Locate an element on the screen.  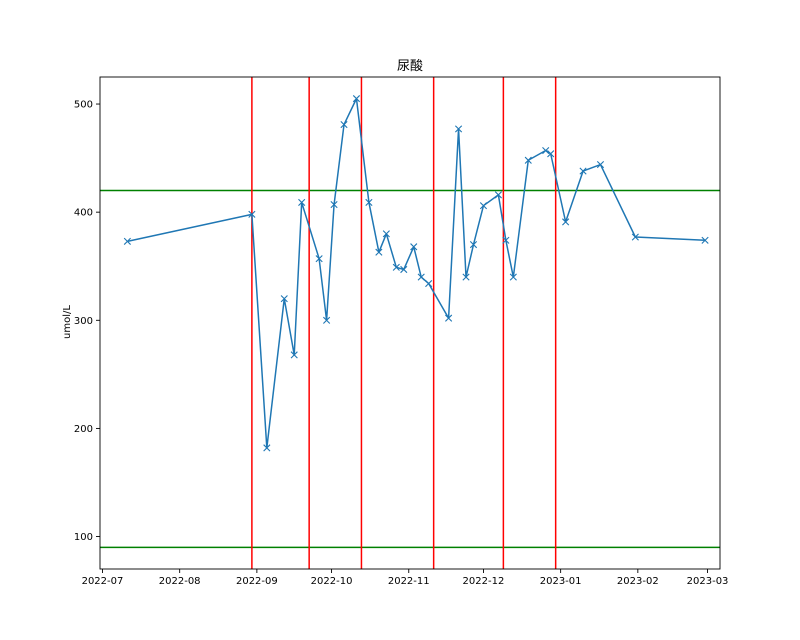
x-tick-label: 2022-12 is located at coordinates (484, 581).